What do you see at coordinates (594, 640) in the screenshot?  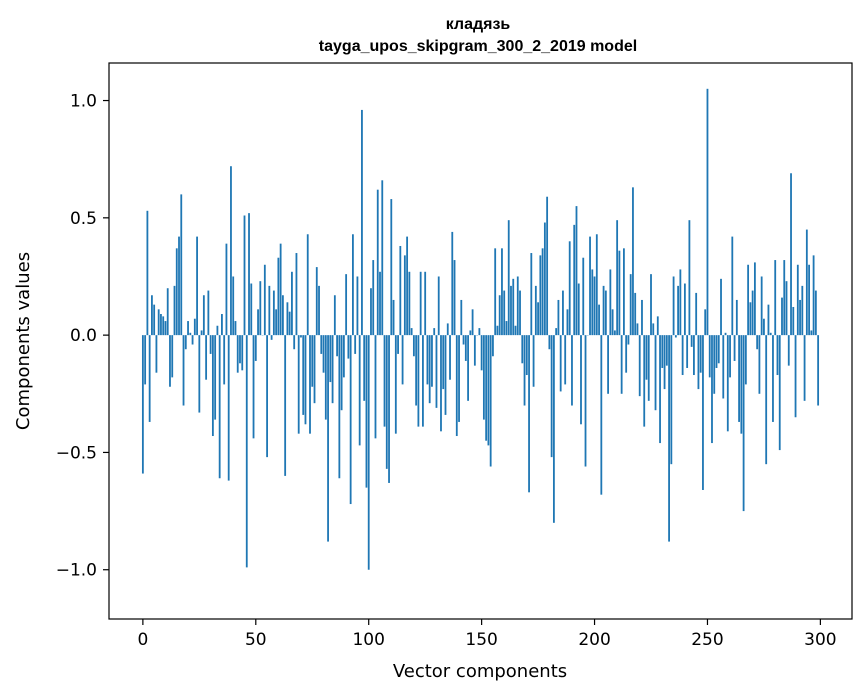 I see `x-tick-label: 200` at bounding box center [594, 640].